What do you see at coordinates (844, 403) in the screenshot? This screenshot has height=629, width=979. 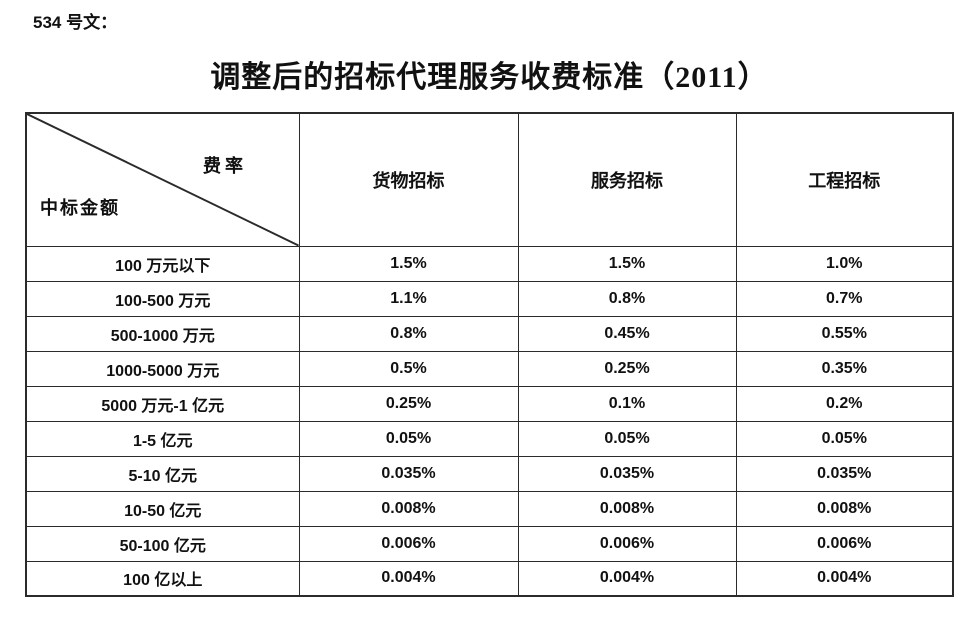 I see `rate-cell: 0.2%` at bounding box center [844, 403].